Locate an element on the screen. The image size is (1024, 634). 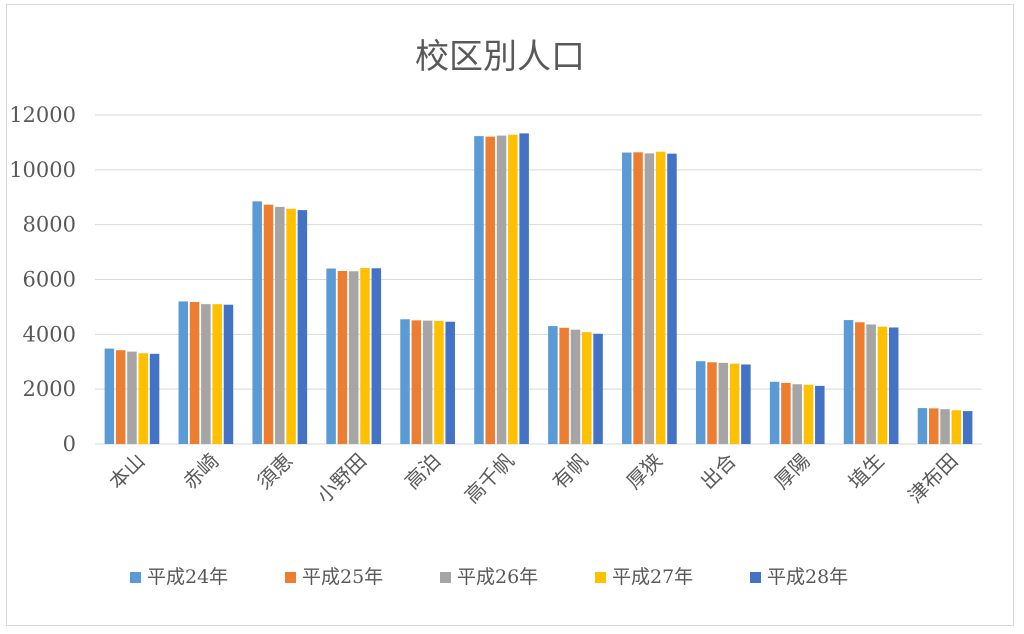
x-category-label: 高泊 is located at coordinates (422, 471).